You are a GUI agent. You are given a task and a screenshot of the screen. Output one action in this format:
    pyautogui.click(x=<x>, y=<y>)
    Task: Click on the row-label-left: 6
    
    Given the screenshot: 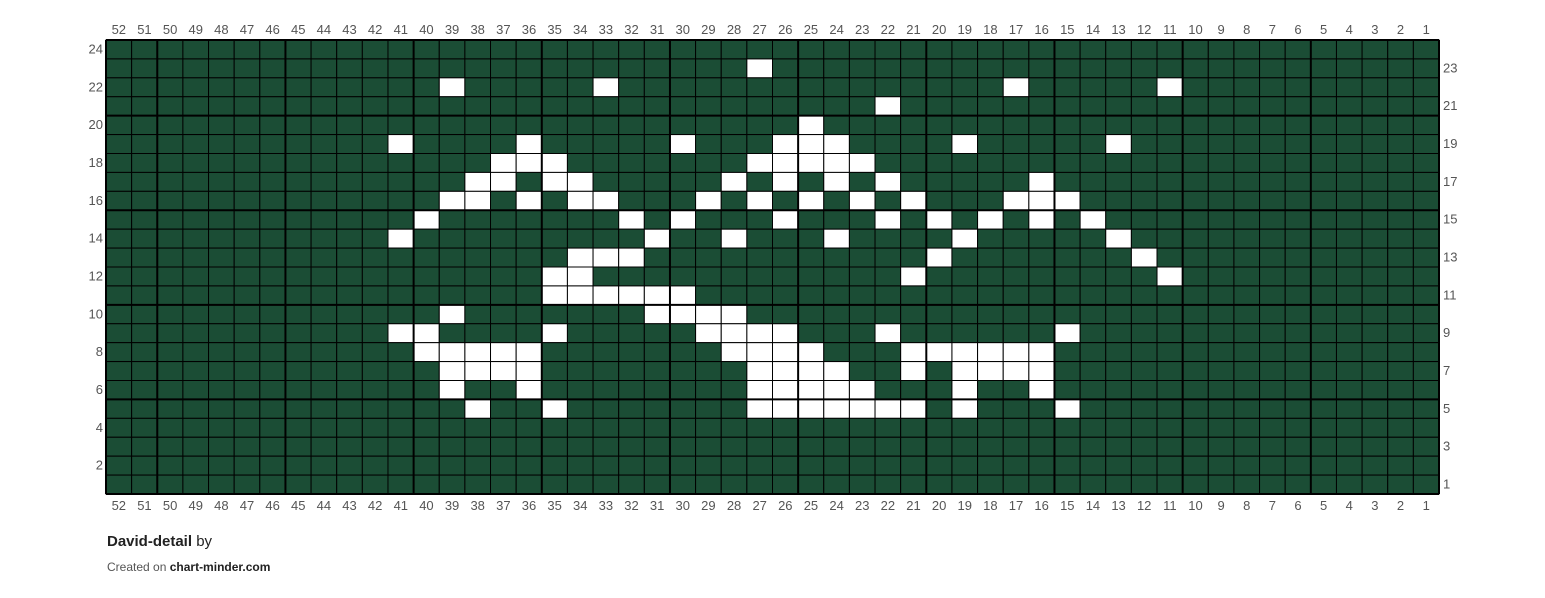 What is the action you would take?
    pyautogui.click(x=99, y=389)
    